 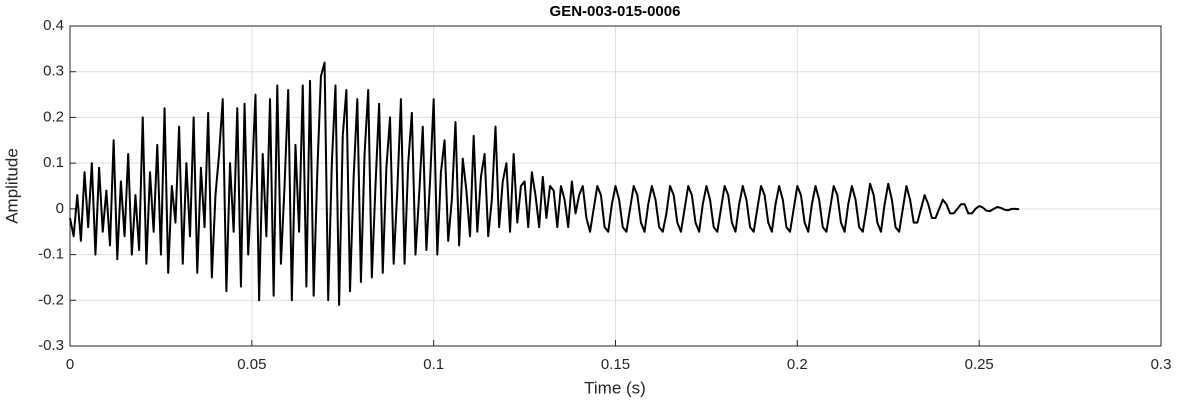 I want to click on x-tick-label: 0.2, so click(x=797, y=364).